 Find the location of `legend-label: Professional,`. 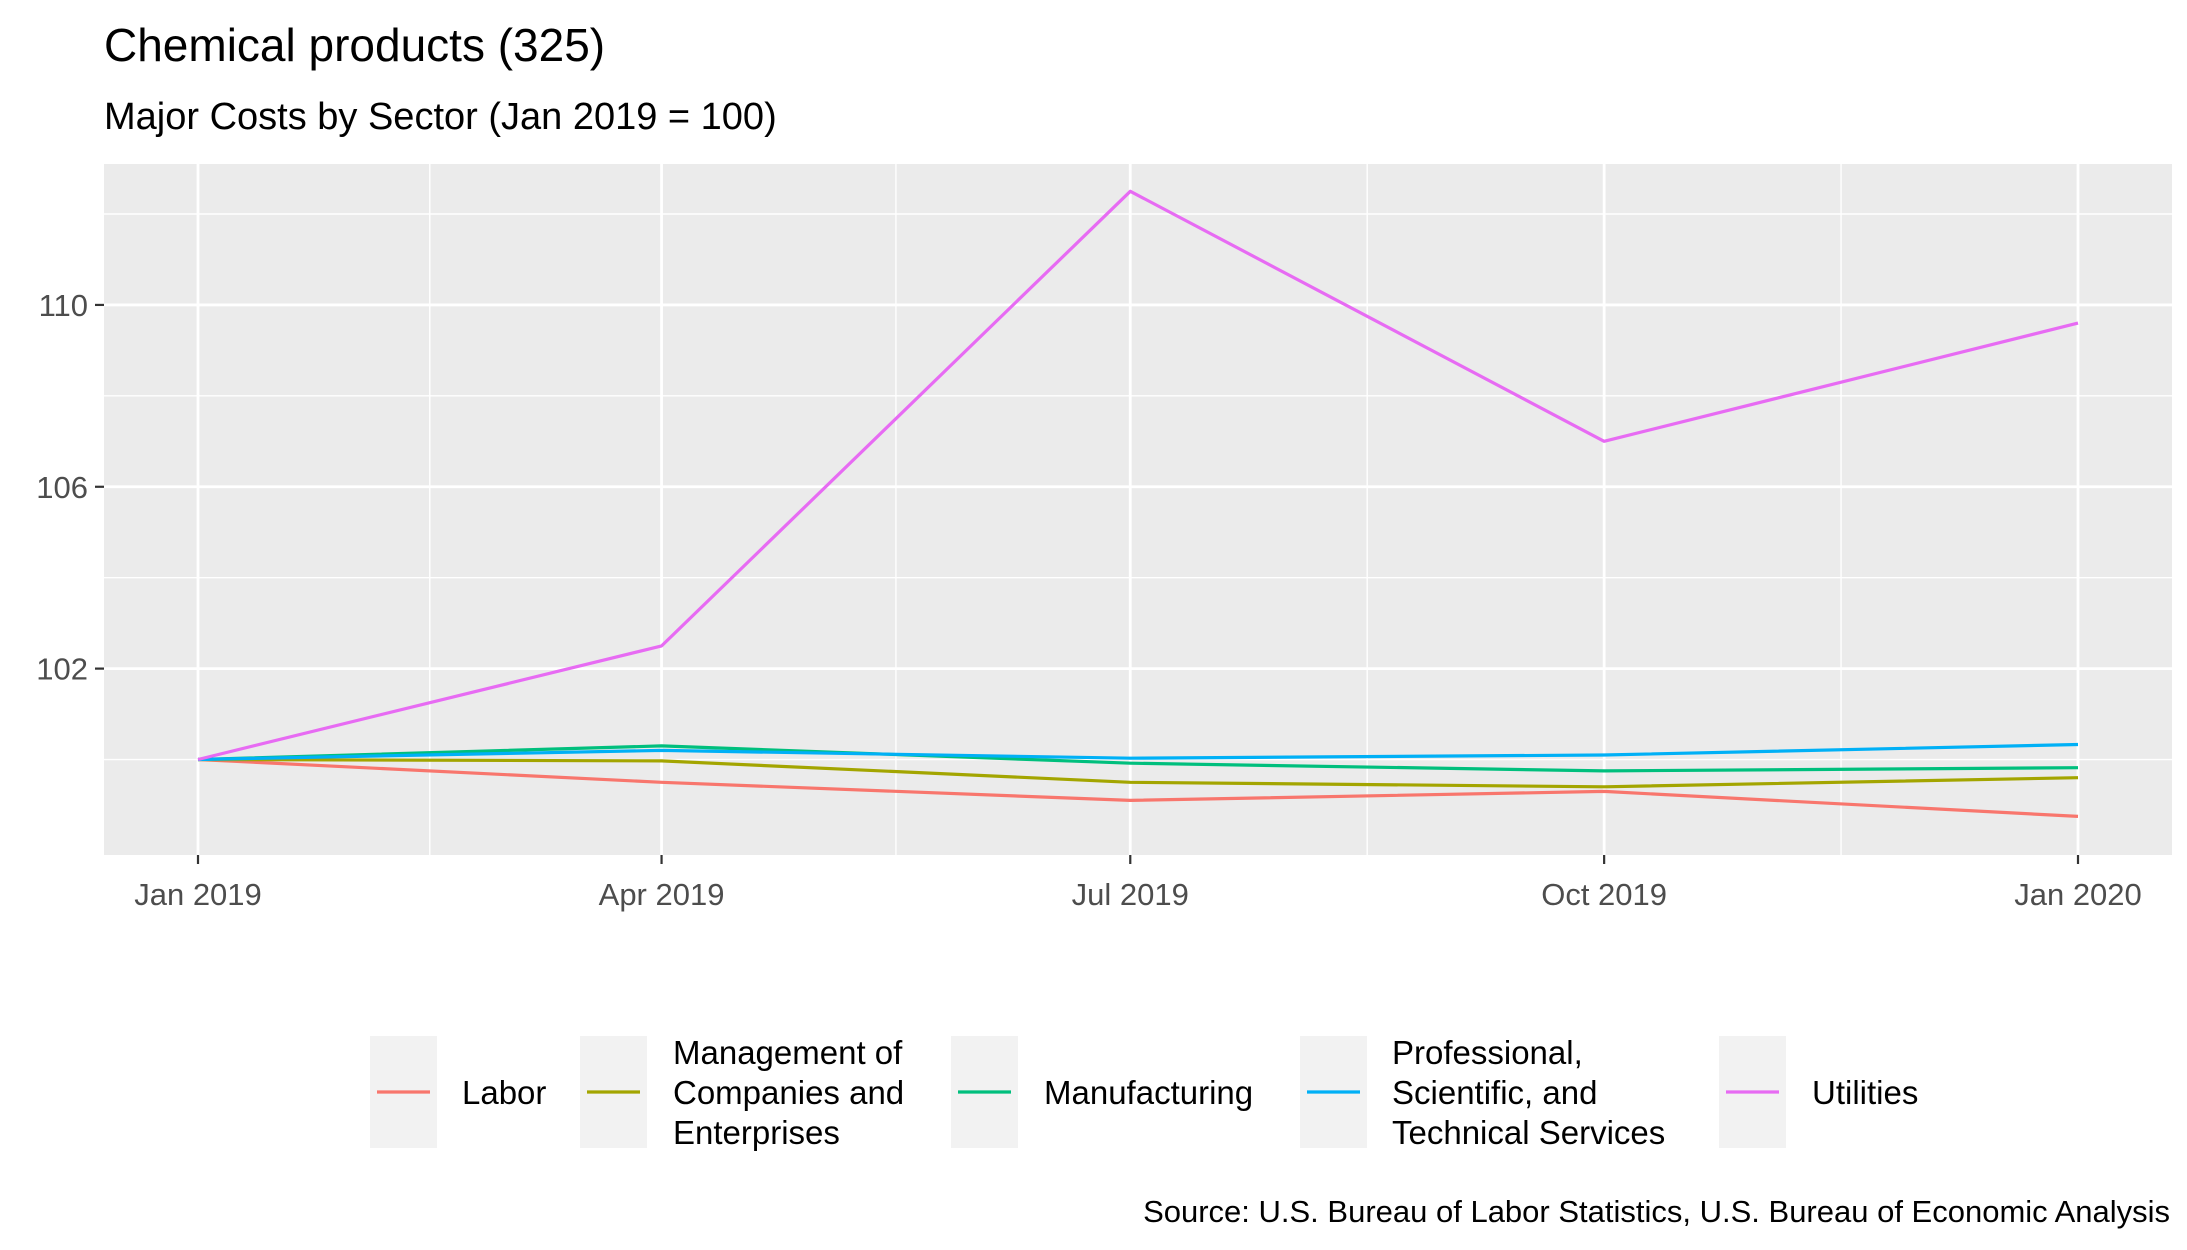

legend-label: Professional, is located at coordinates (1487, 1052).